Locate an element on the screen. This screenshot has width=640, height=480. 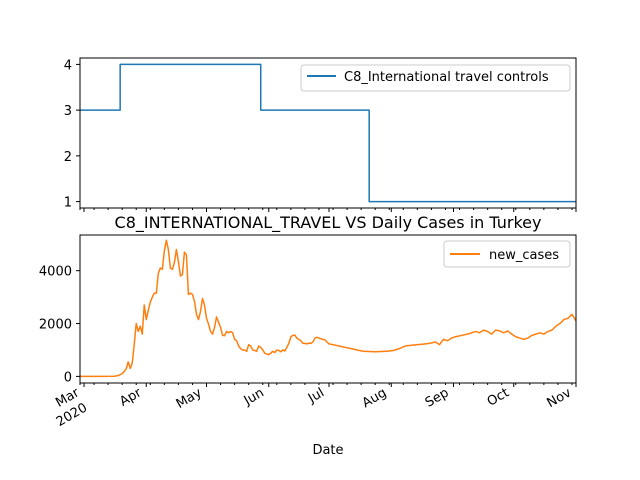
x-axis-label: Date is located at coordinates (327, 450).